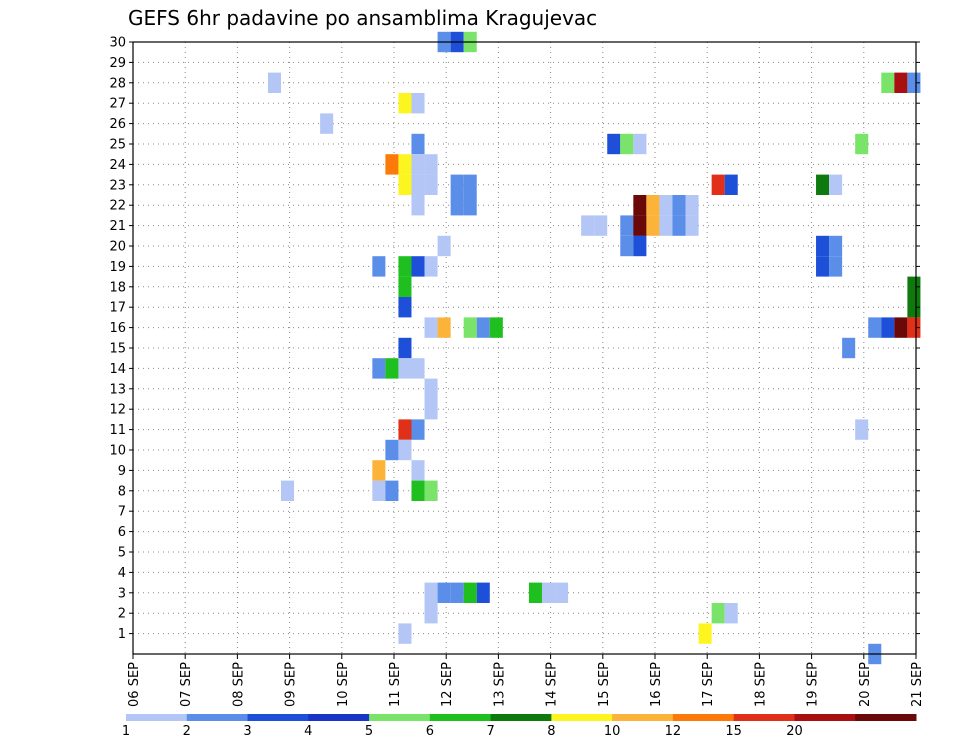 Image resolution: width=960 pixels, height=742 pixels. I want to click on y-tick-label: 22, so click(117, 206).